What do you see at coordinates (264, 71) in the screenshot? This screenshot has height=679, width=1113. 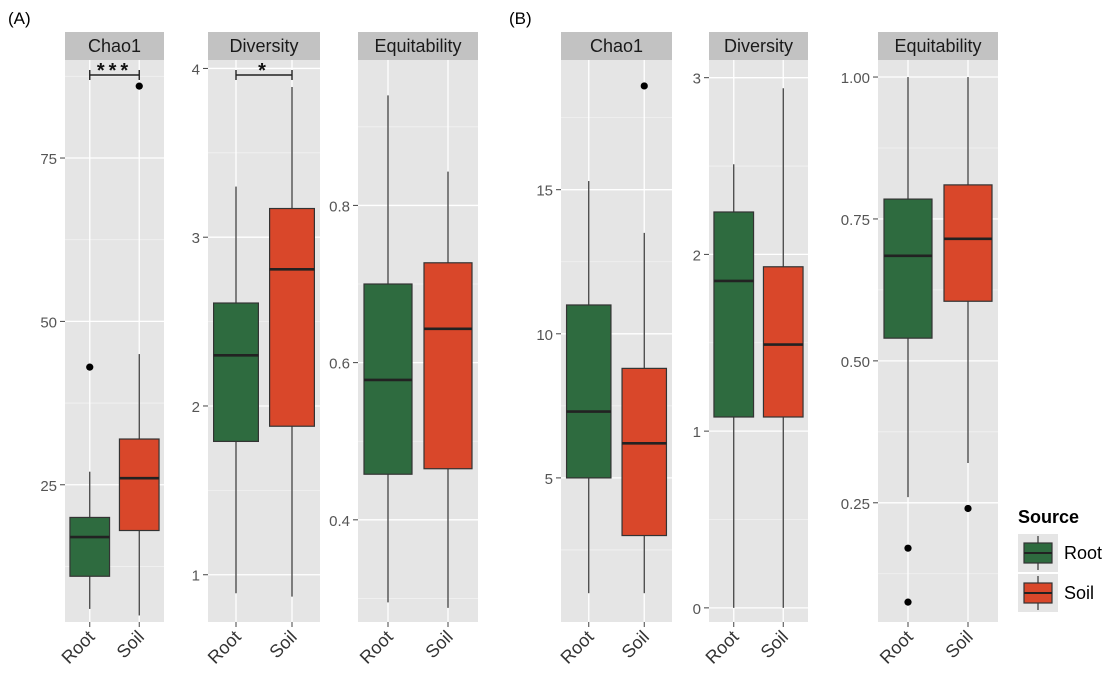 I see `significance-label: *` at bounding box center [264, 71].